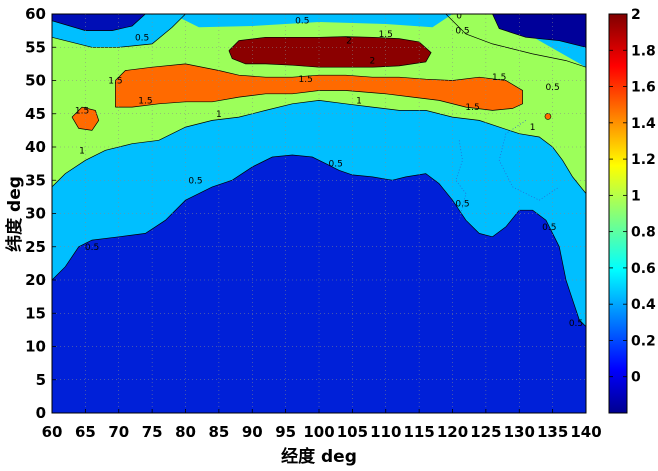 This screenshot has width=658, height=471. I want to click on y-tick-label-9: 45, so click(35, 114).